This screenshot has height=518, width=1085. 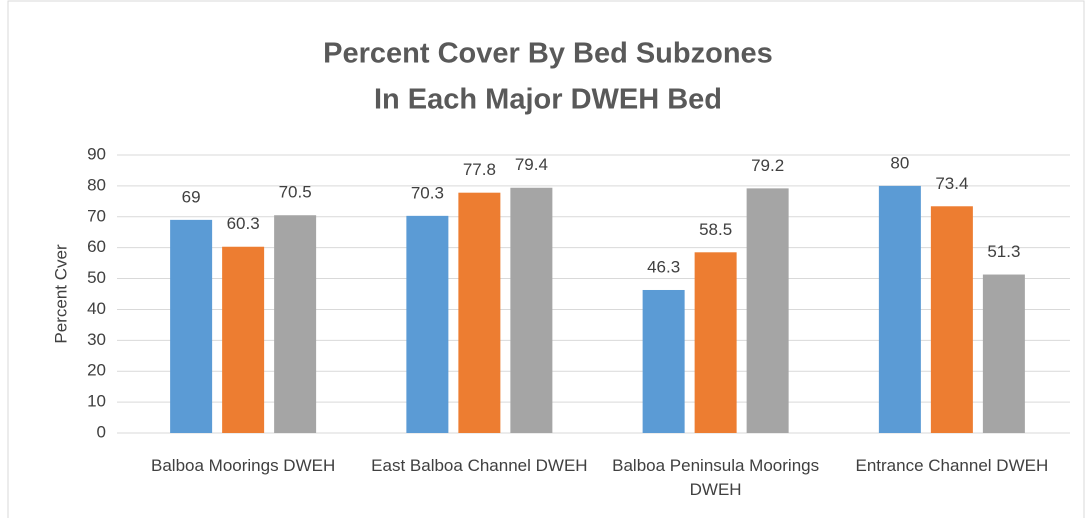 What do you see at coordinates (96, 401) in the screenshot?
I see `y-tick-label: 10` at bounding box center [96, 401].